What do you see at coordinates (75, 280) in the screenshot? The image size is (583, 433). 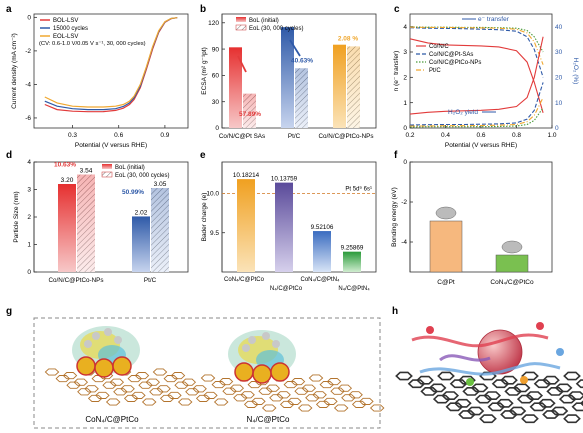 I see `x-category-label: Co/N/C@PtCo-NPs` at bounding box center [75, 280].